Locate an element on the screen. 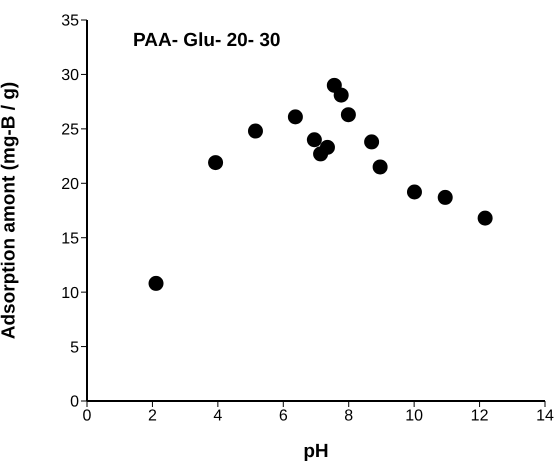 The height and width of the screenshot is (467, 557). y-tick-label: 30 is located at coordinates (70, 75).